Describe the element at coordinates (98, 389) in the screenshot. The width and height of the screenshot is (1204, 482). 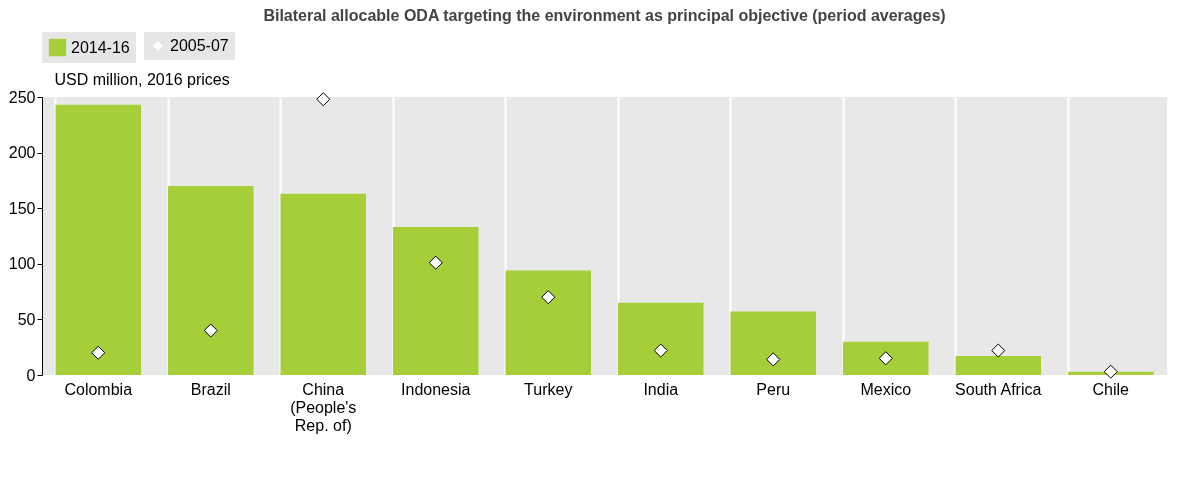
I see `x-tick-label: Colombia` at that location.